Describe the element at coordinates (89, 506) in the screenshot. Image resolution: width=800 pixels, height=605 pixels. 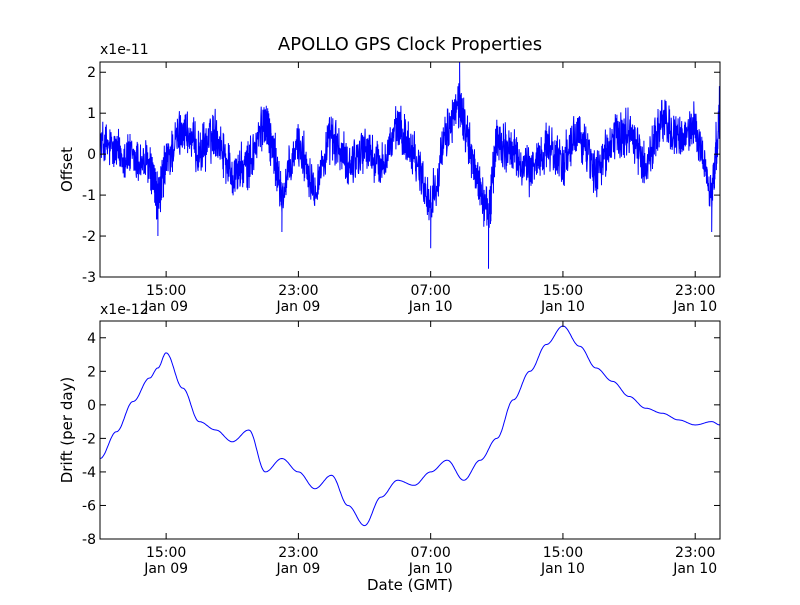
I see `y-tick-label: -6` at that location.